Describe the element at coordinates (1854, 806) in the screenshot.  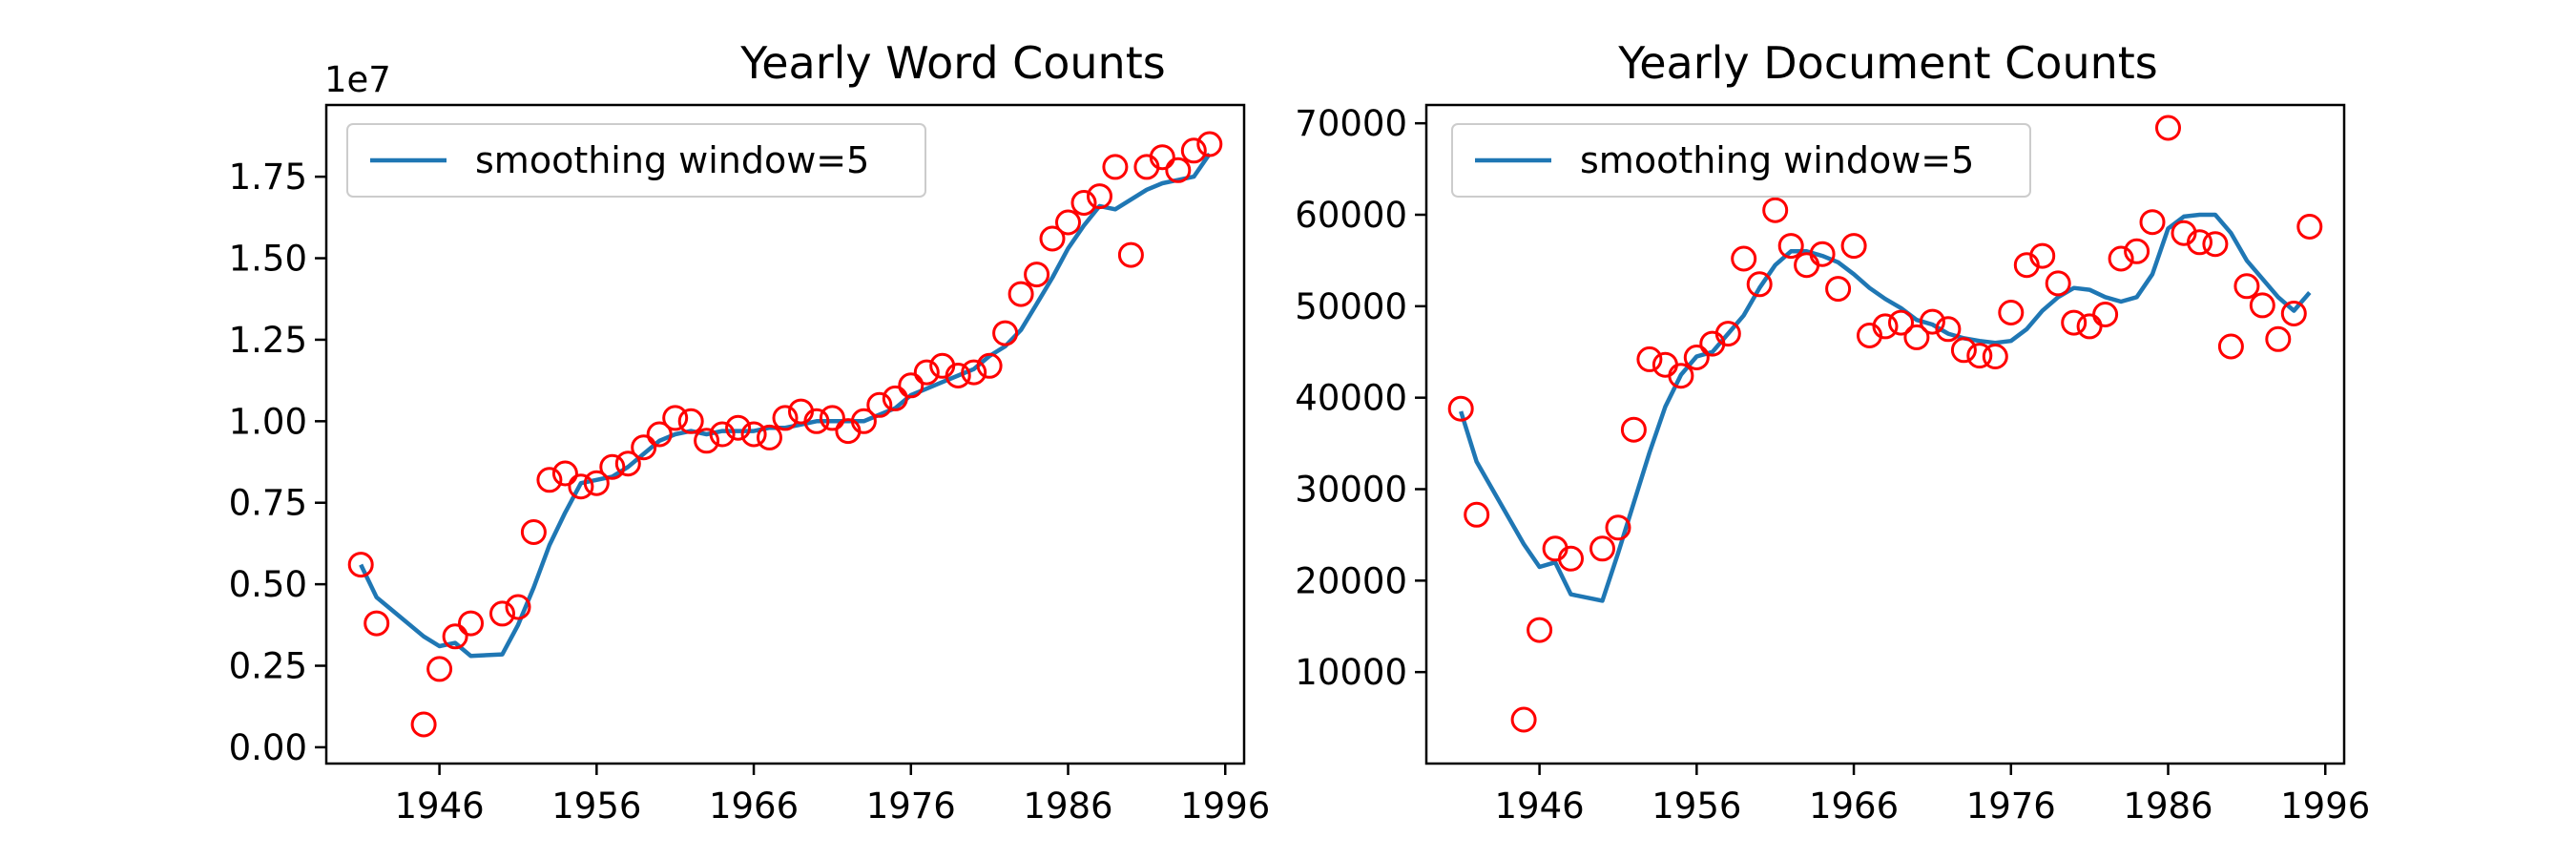
I see `x-tick-label: 1966` at that location.